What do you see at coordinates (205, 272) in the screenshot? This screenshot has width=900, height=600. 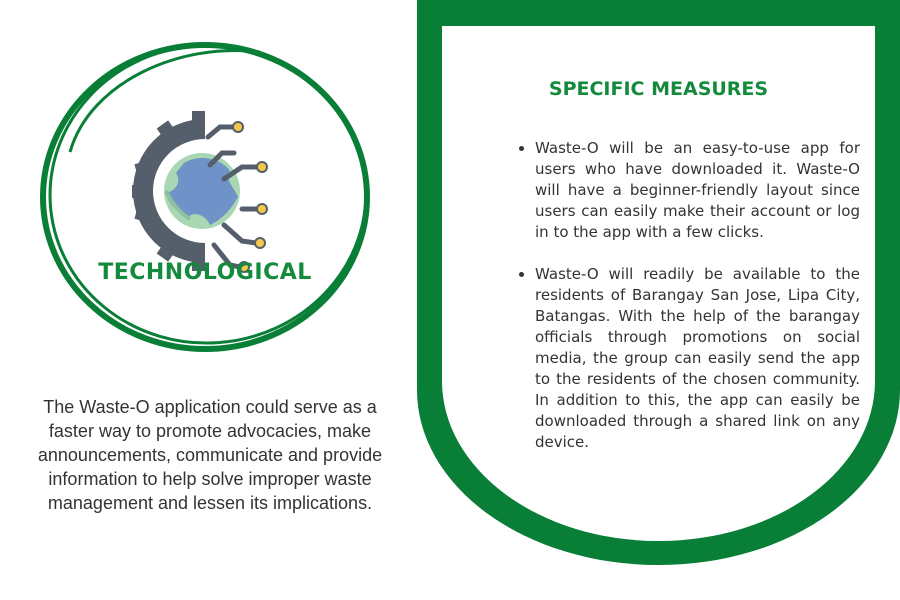 I see `category-title: TECHNOLOGICAL` at bounding box center [205, 272].